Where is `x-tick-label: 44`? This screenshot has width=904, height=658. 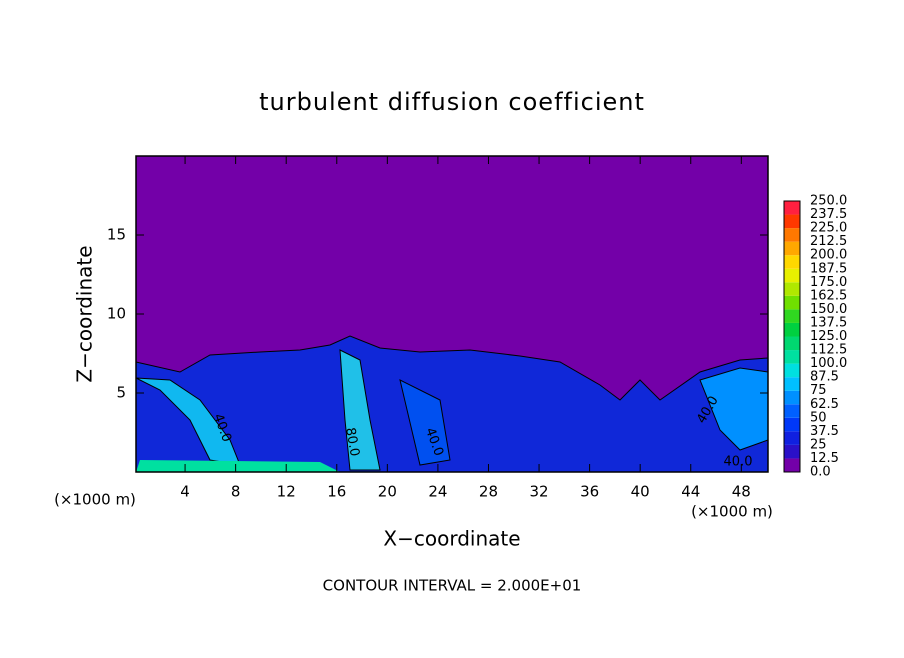 x-tick-label: 44 is located at coordinates (690, 492).